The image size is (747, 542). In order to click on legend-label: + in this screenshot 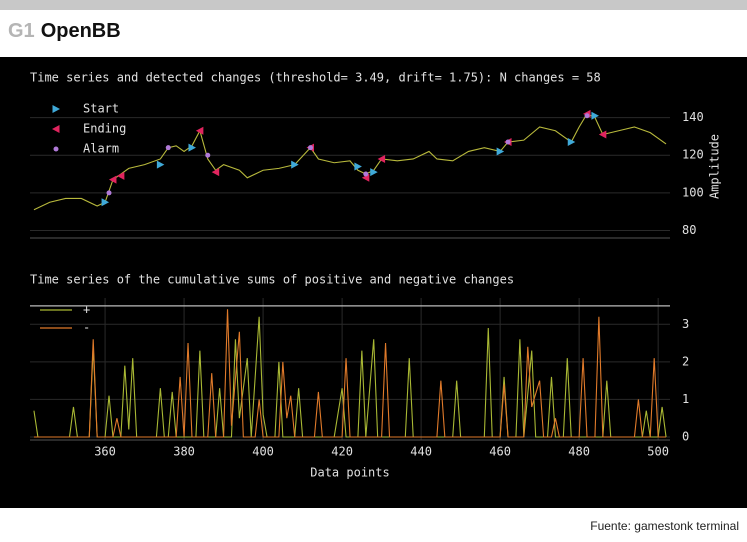, I will do `click(86, 310)`.